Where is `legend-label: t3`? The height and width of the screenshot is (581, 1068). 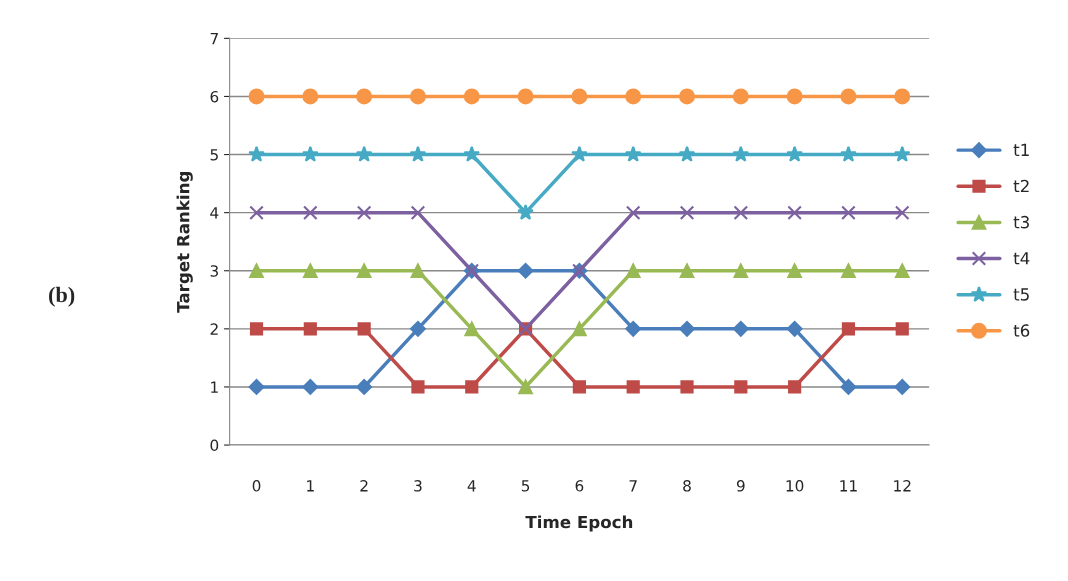
legend-label: t3 is located at coordinates (1021, 222).